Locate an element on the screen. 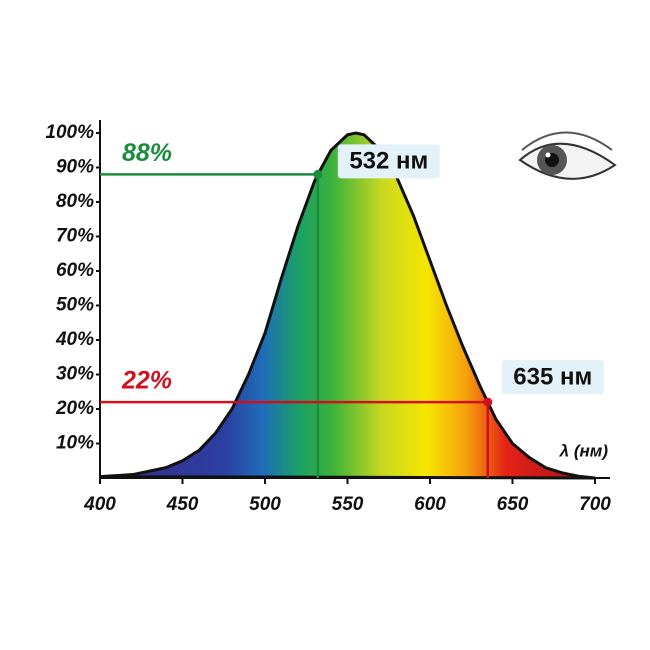 The height and width of the screenshot is (650, 650). x-tick-label: 700 is located at coordinates (595, 504).